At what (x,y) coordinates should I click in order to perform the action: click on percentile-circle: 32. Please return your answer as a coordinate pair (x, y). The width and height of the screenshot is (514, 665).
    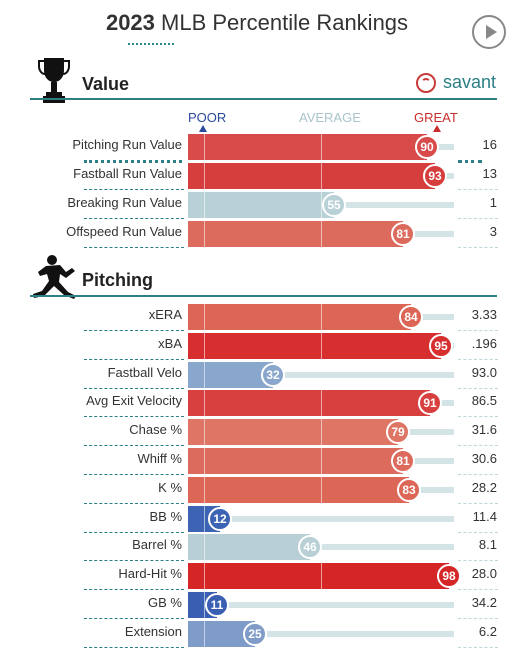
    Looking at the image, I should click on (273, 374).